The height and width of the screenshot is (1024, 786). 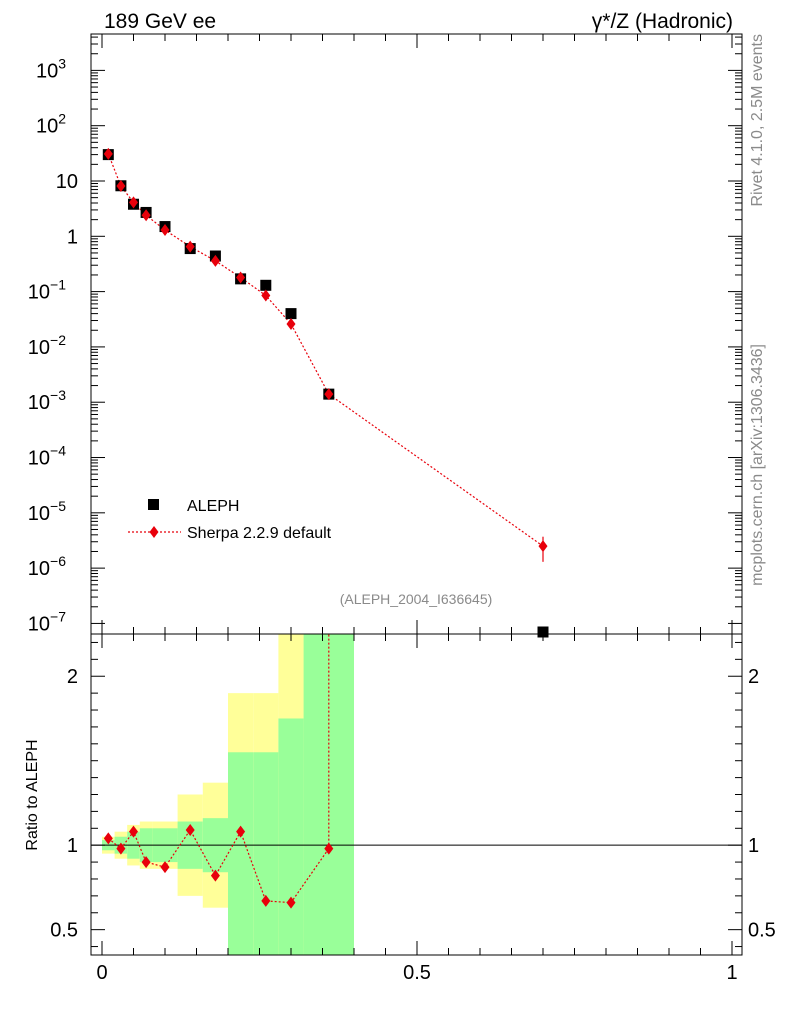 I want to click on legend-sherpa-marker, so click(x=154, y=532).